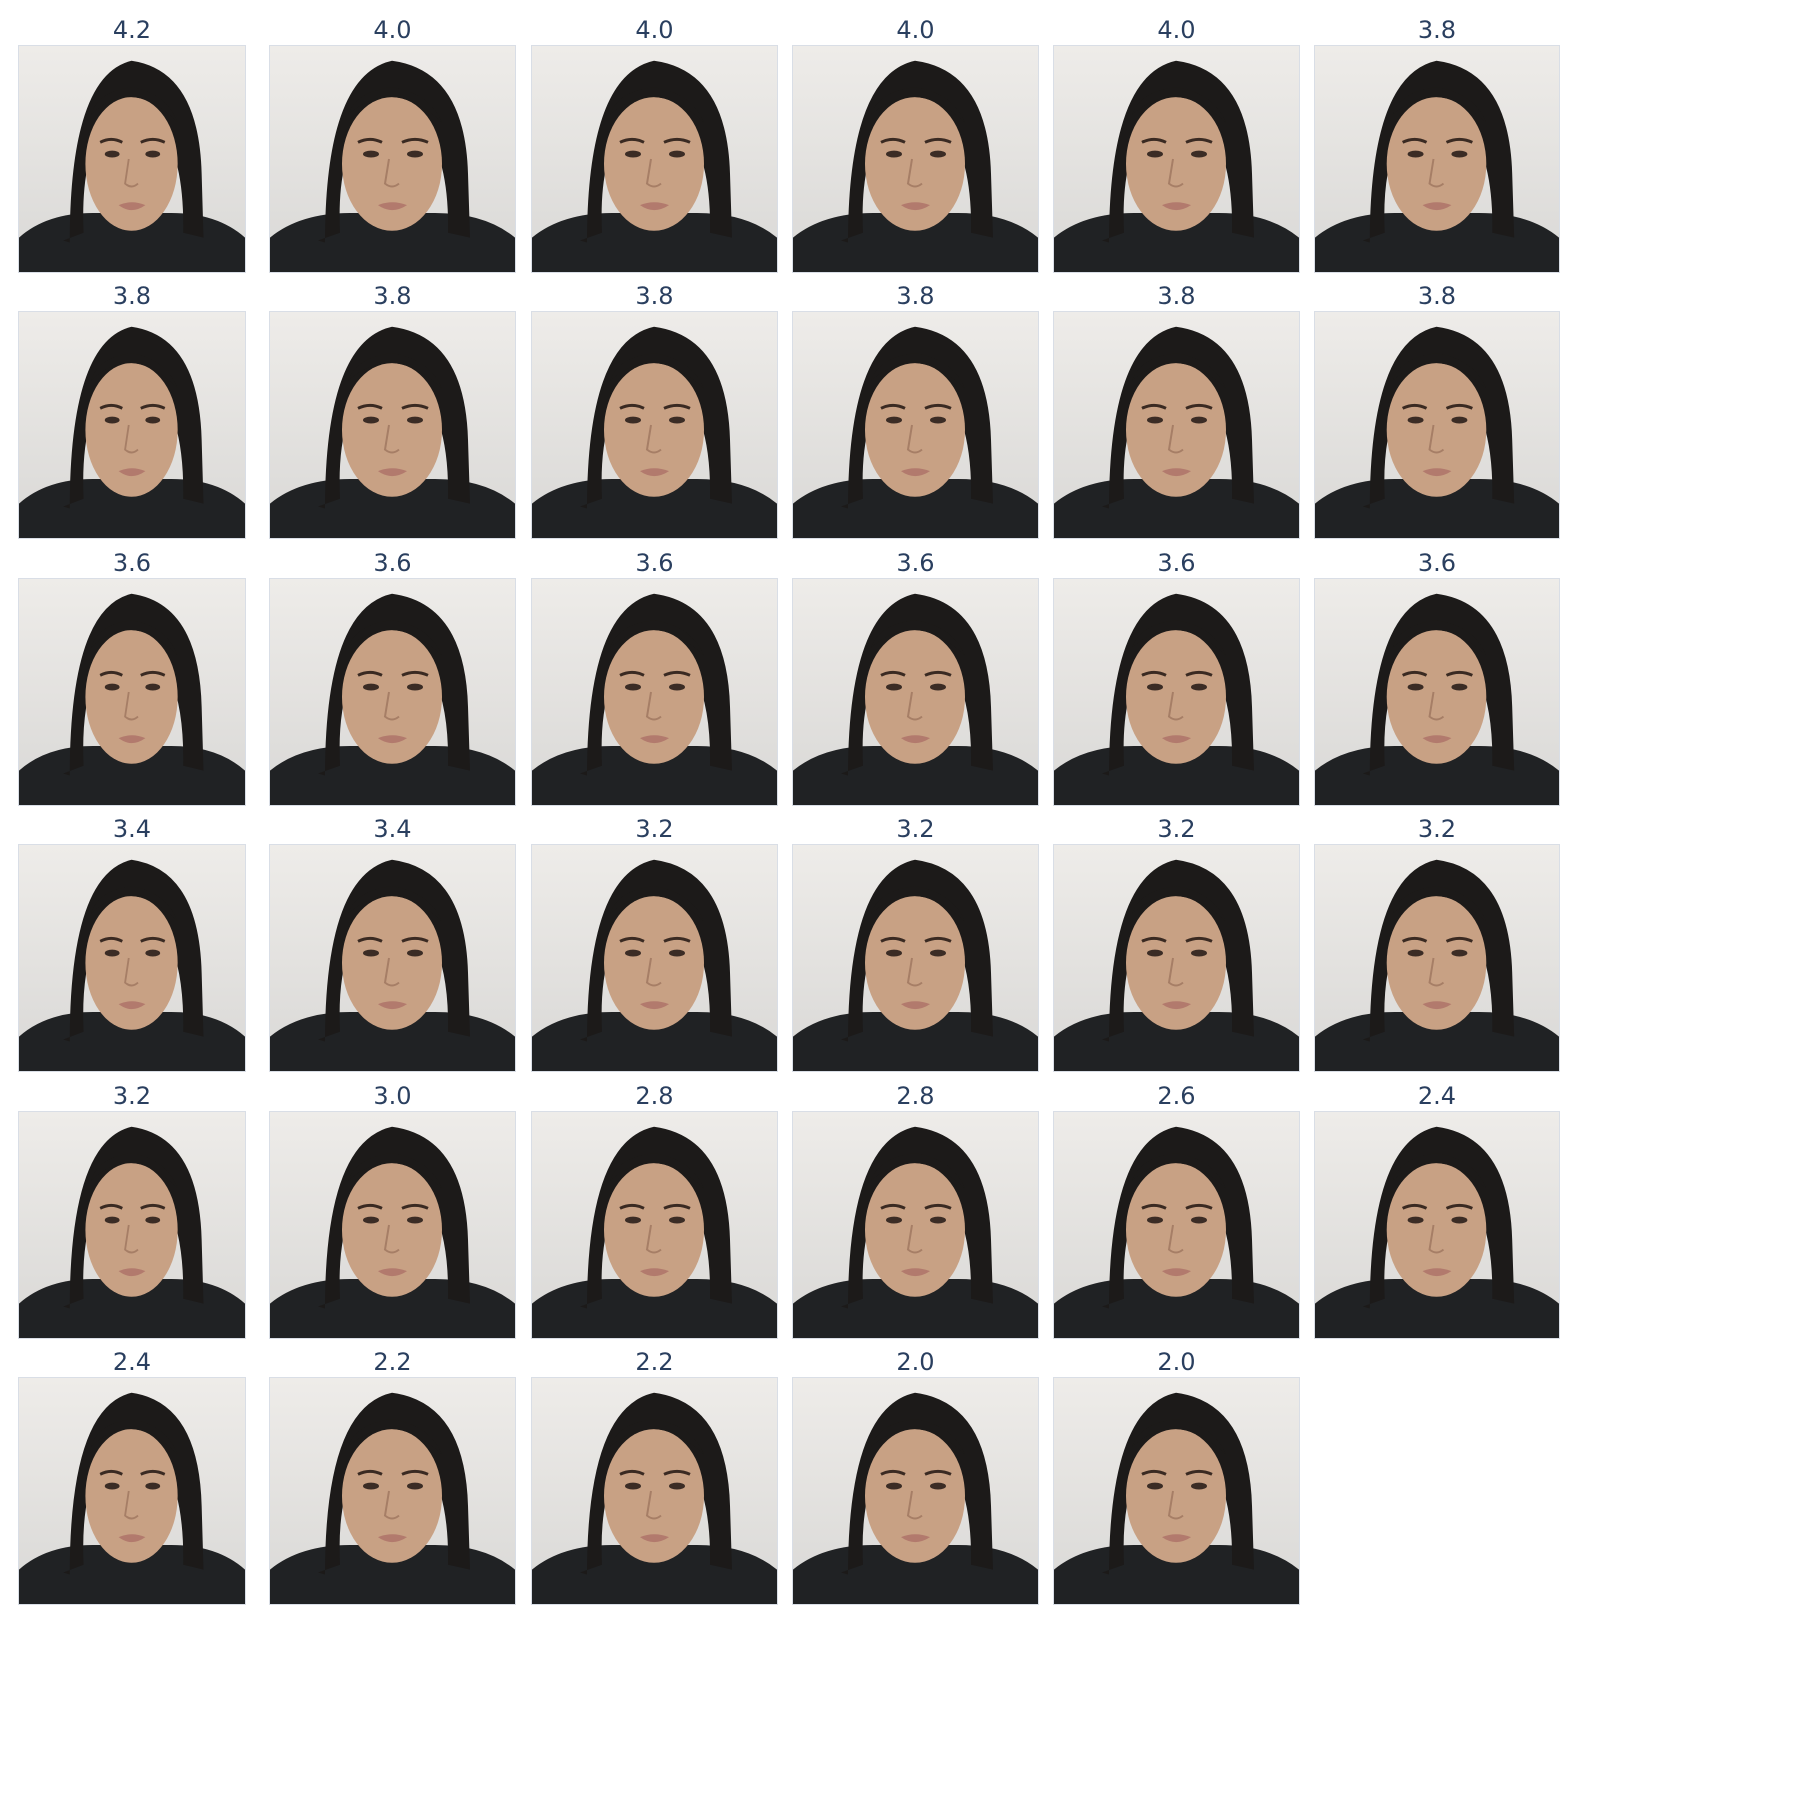 Image resolution: width=1800 pixels, height=1800 pixels. I want to click on grid-cell-27: 2.8, so click(654, 1210).